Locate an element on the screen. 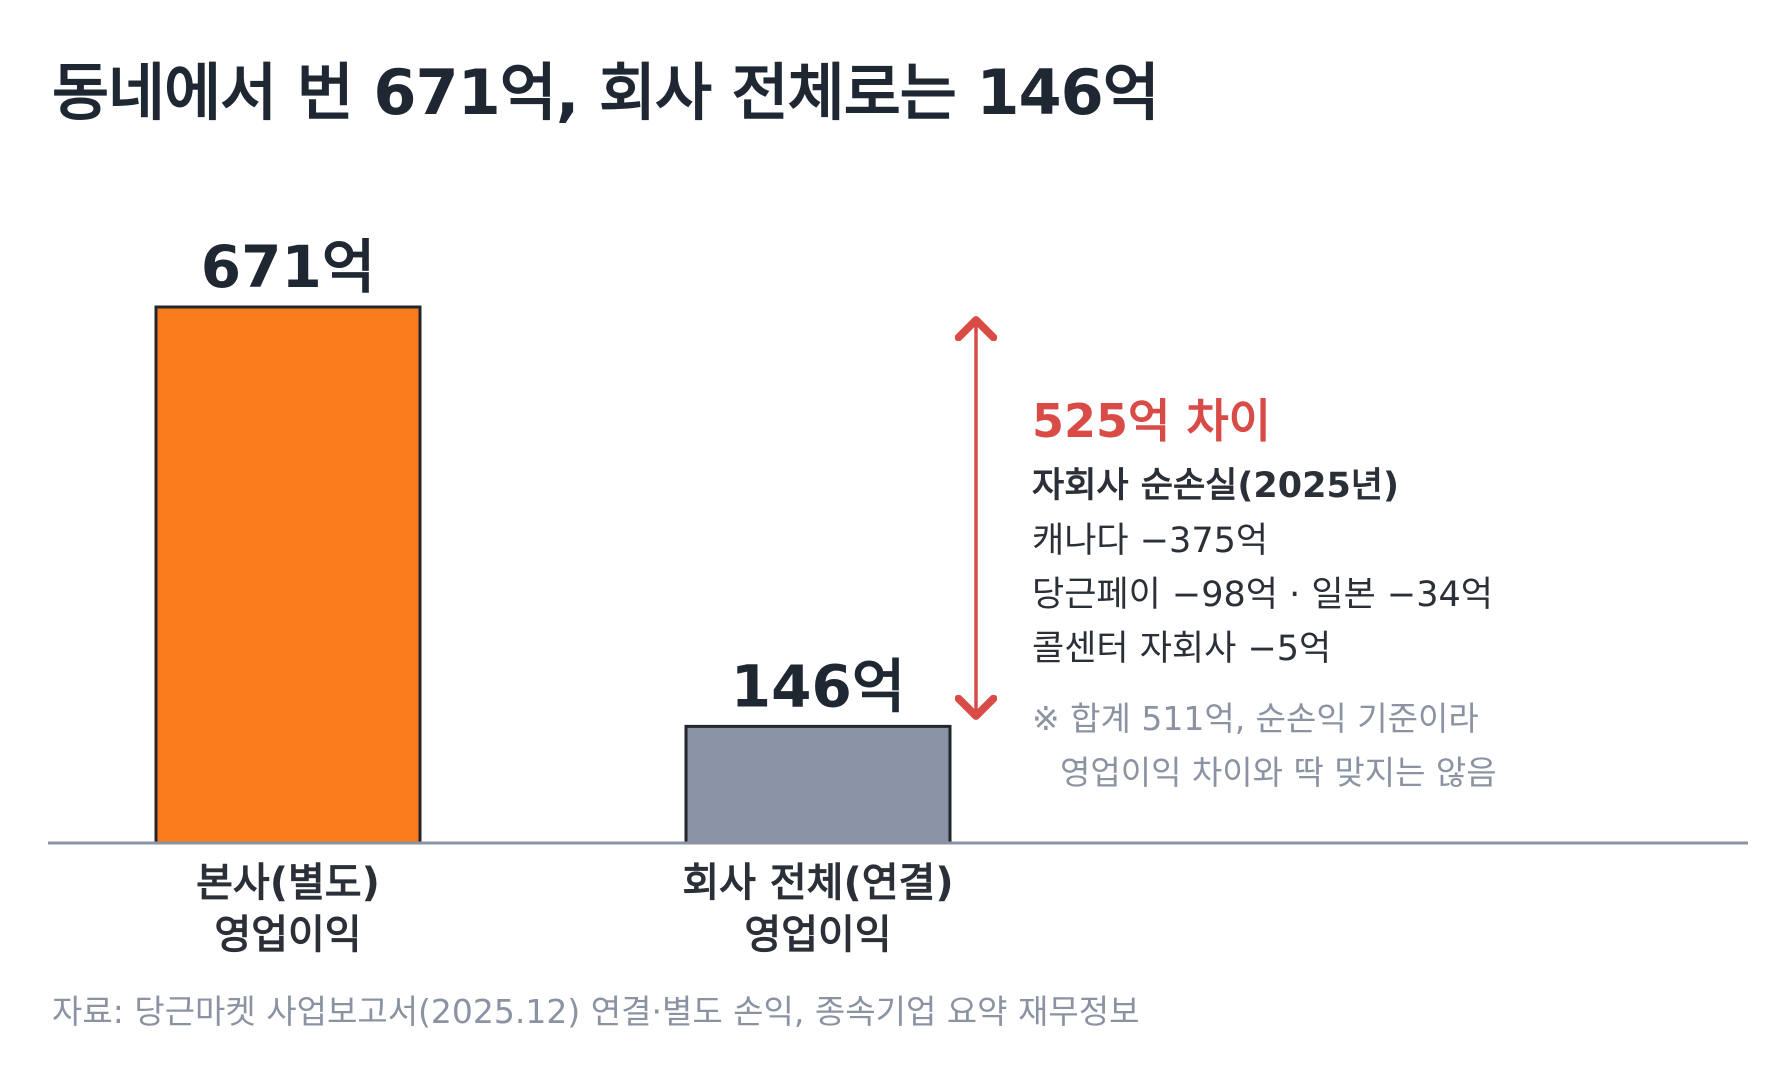 Image resolution: width=1792 pixels, height=1075 pixels. value-label-standalone: 671억 is located at coordinates (288, 267).